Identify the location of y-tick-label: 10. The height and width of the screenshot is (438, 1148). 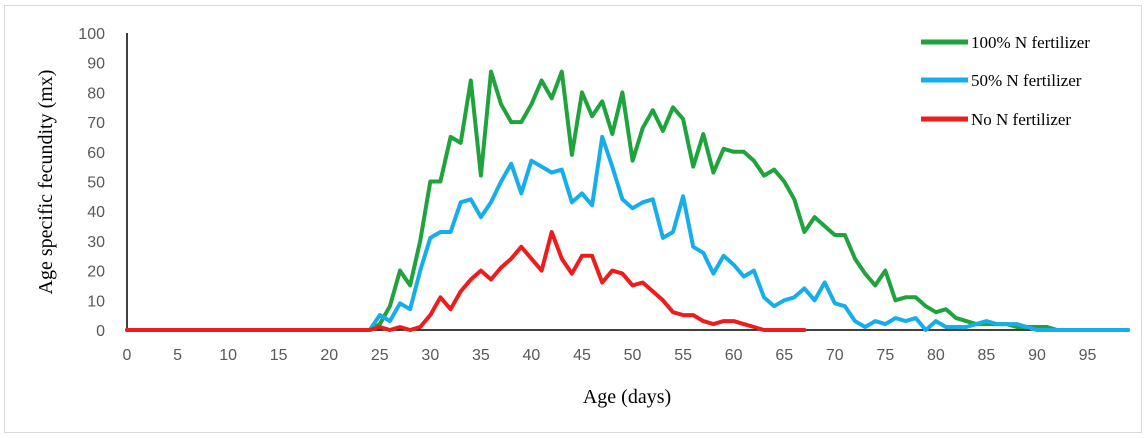
(96, 301).